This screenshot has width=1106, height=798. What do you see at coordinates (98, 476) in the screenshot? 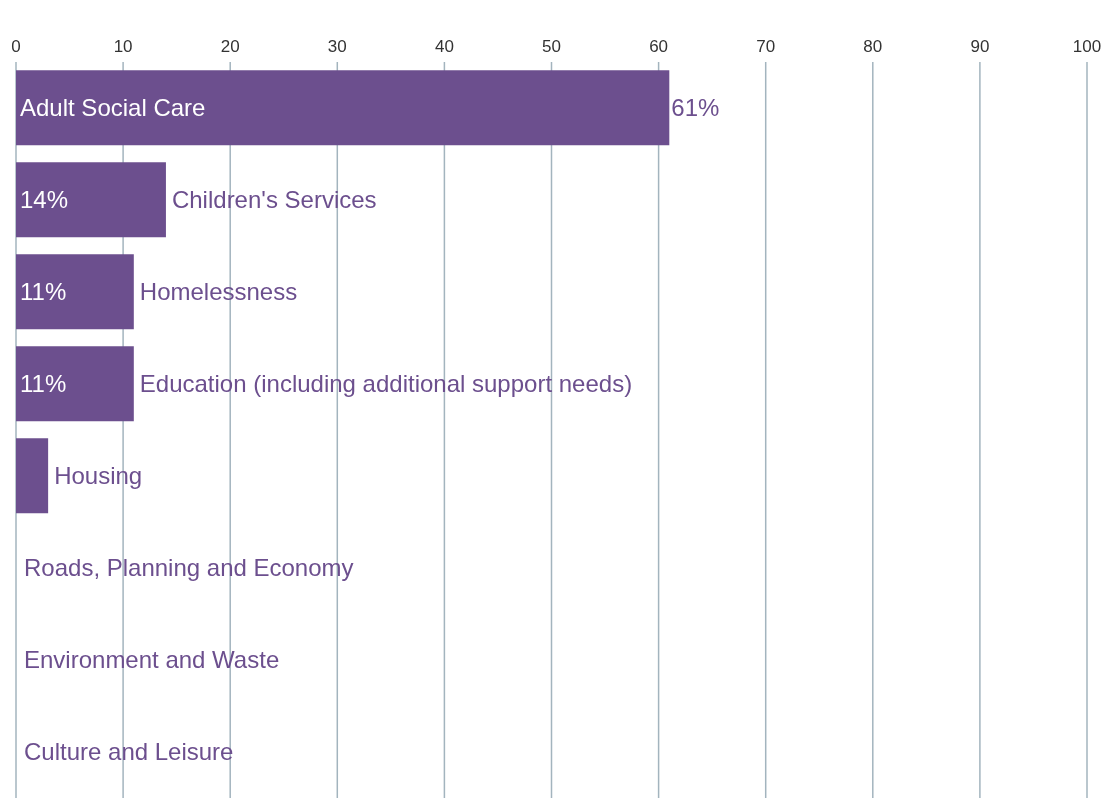
I see `y-tick-label: Housing` at bounding box center [98, 476].